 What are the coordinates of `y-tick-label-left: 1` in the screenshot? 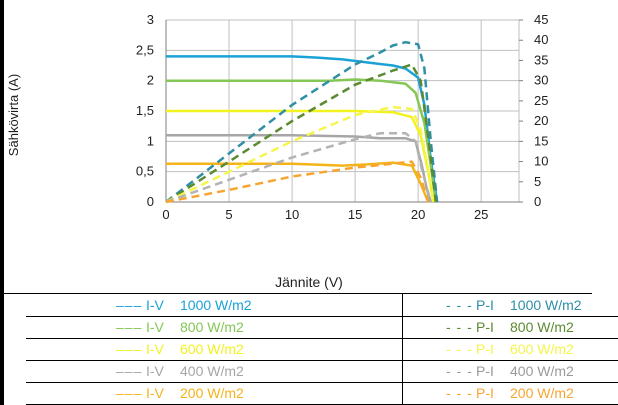 It's located at (150, 140).